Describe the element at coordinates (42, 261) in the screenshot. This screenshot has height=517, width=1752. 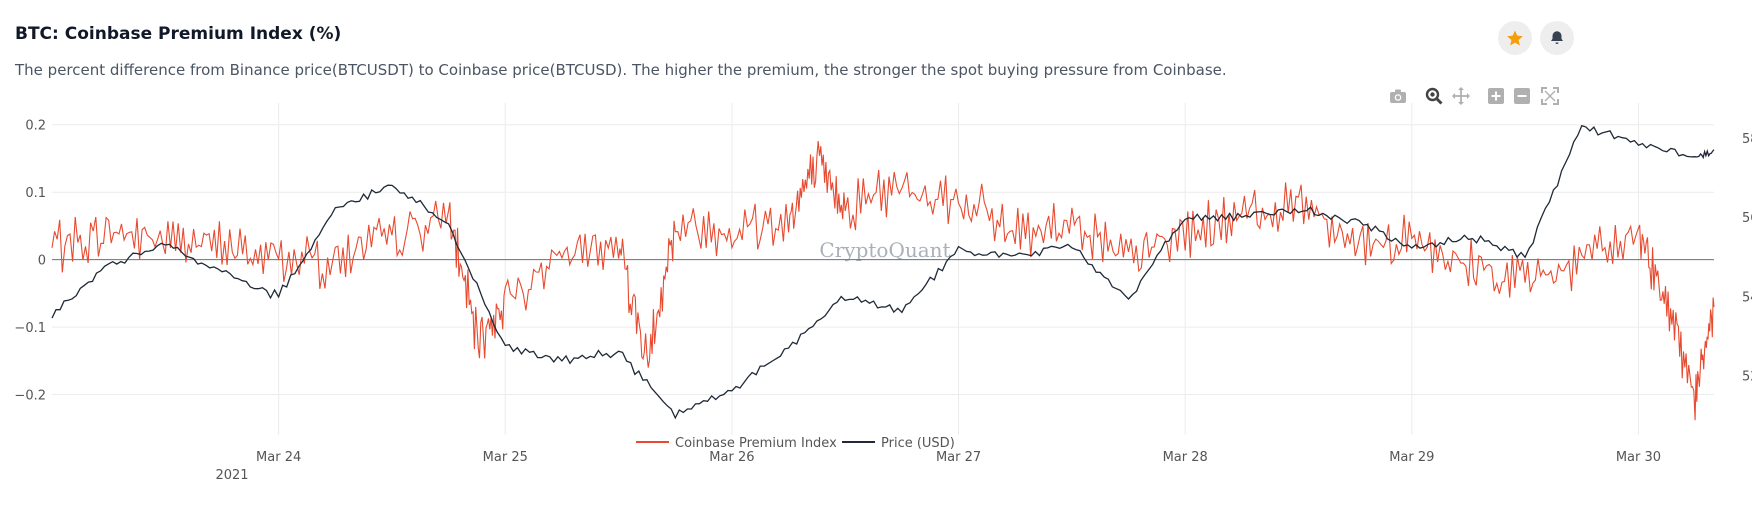
I see `y-left-tick-label: 0` at that location.